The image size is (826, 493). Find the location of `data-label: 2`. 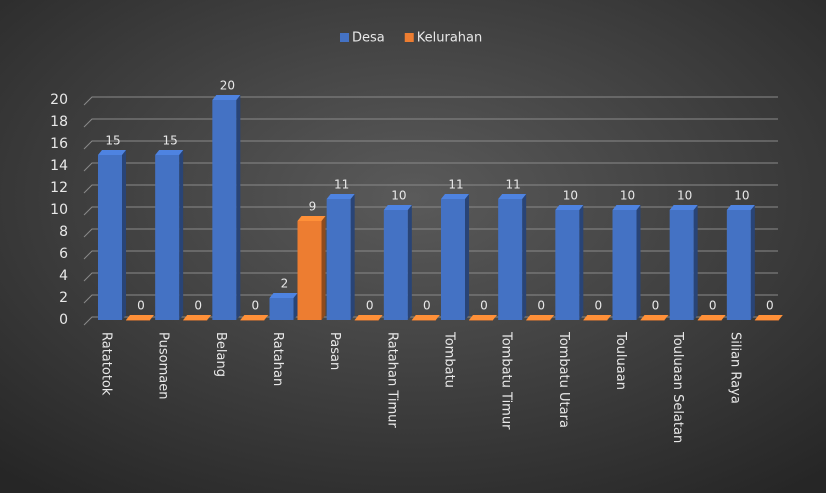

data-label: 2 is located at coordinates (285, 284).